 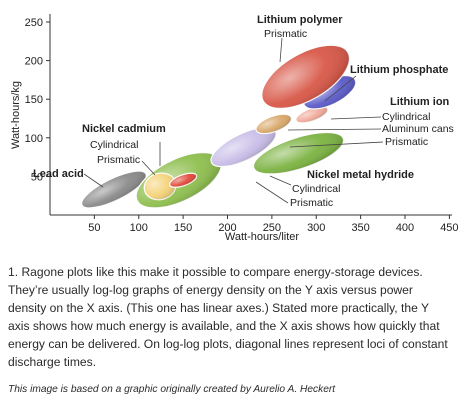 What do you see at coordinates (139, 228) in the screenshot?
I see `x-tick-label: 100` at bounding box center [139, 228].